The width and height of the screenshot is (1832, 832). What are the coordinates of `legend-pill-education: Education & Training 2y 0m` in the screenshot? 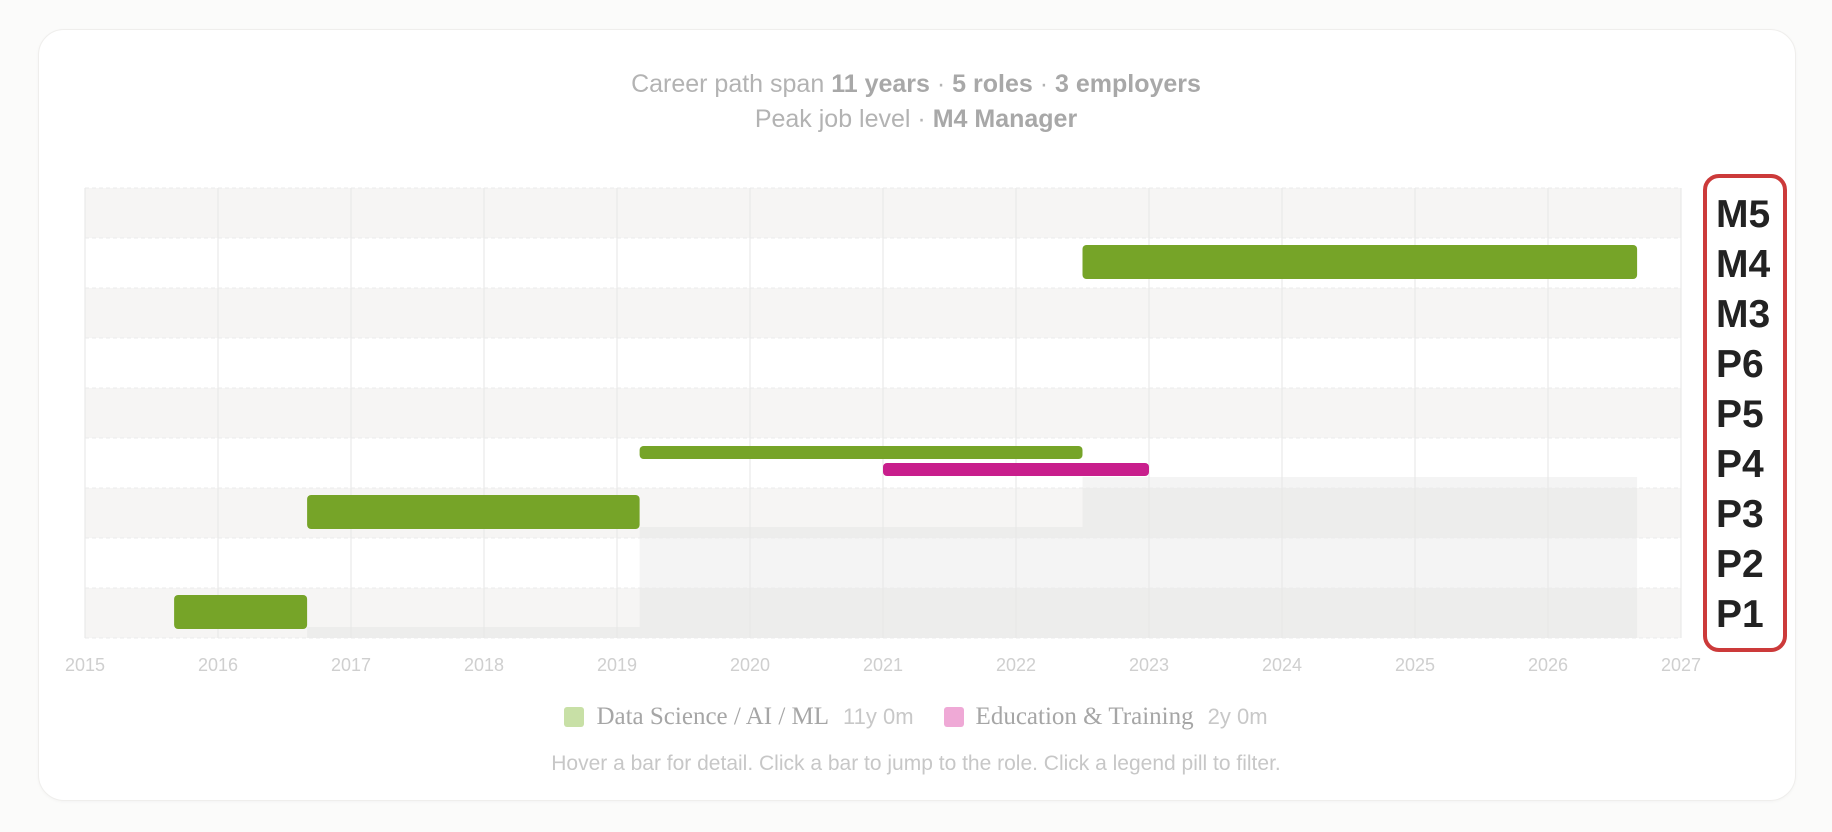 It's located at (1105, 717).